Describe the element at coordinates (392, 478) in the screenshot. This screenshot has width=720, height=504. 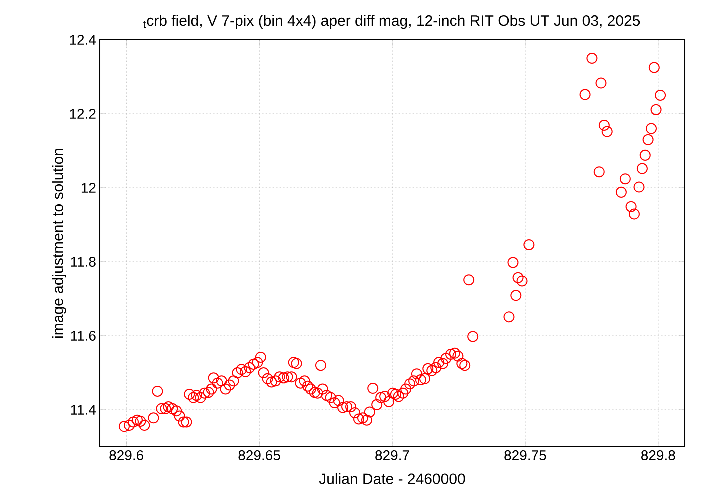
I see `x-axis-title: Julian Date - 2460000` at that location.